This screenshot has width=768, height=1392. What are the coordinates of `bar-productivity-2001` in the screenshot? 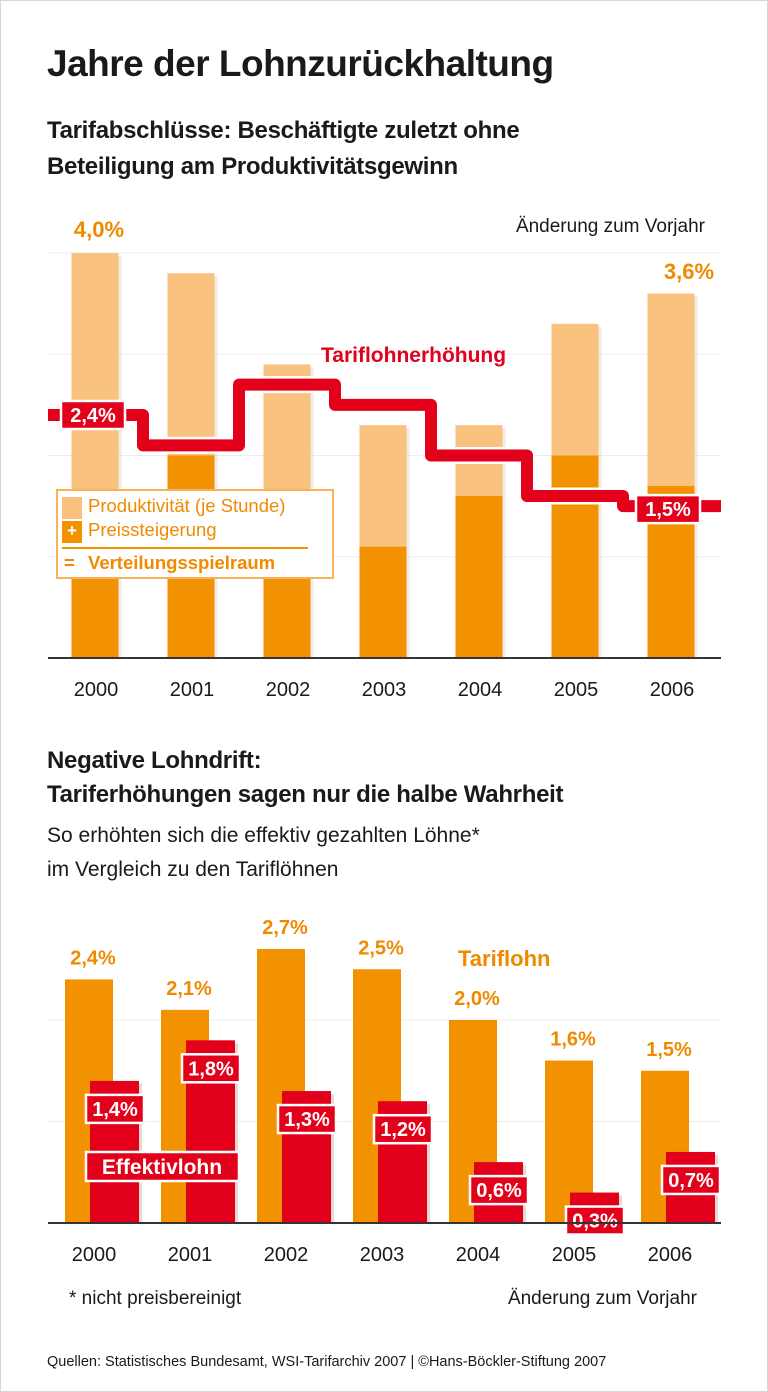 It's located at (191, 364).